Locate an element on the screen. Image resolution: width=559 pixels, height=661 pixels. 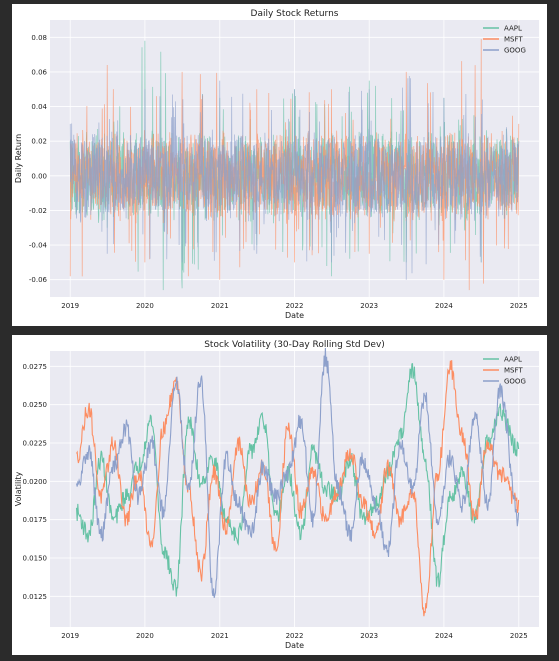
chart-title: Daily Stock Returns is located at coordinates (295, 14).